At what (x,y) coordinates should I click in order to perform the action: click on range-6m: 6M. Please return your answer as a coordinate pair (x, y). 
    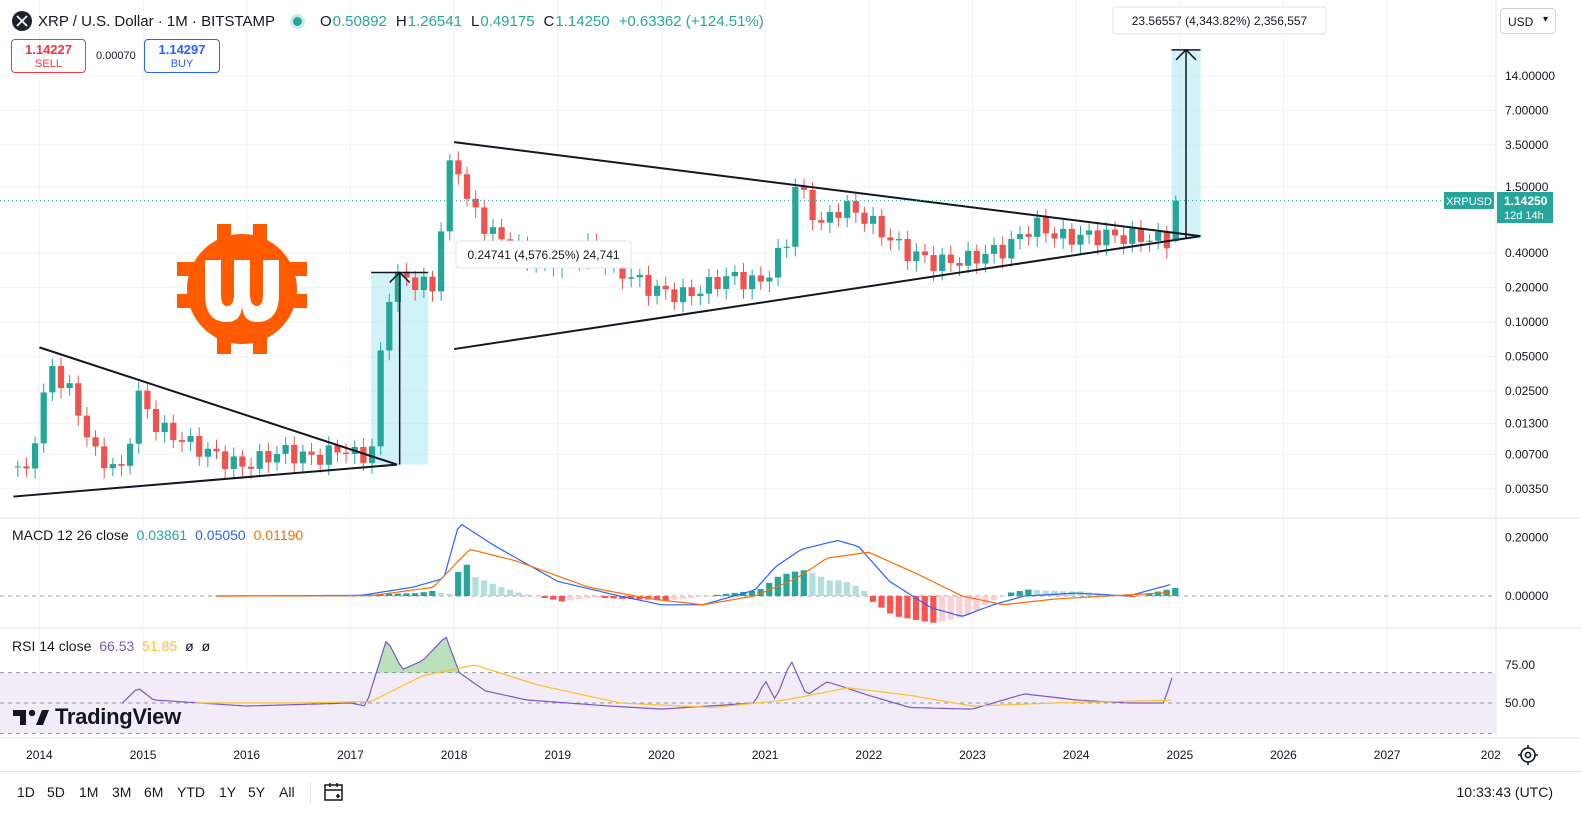
    Looking at the image, I should click on (154, 792).